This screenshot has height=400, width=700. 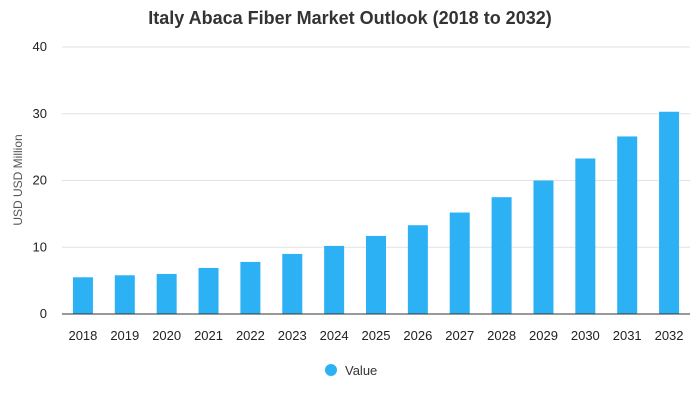 What do you see at coordinates (459, 263) in the screenshot?
I see `bar-2027` at bounding box center [459, 263].